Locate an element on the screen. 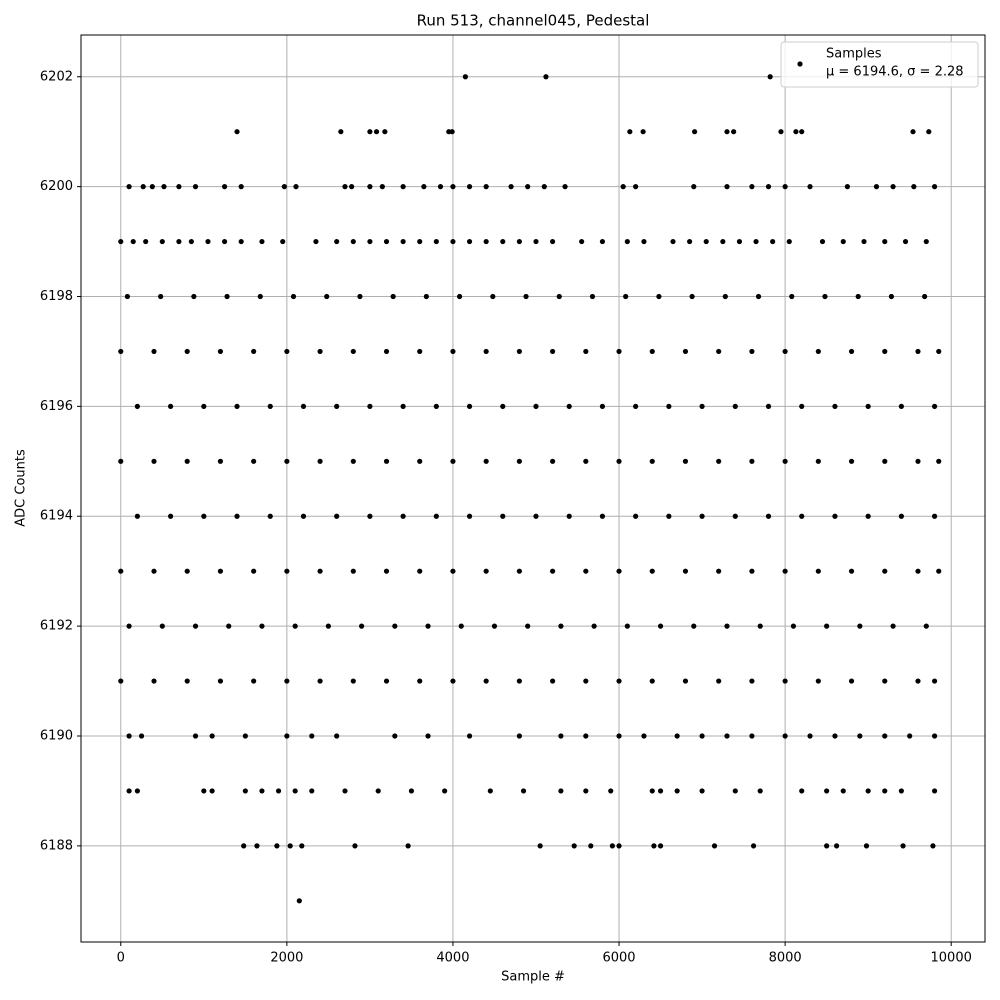 The width and height of the screenshot is (1000, 1000). x-tick-label: 6000 is located at coordinates (618, 958).